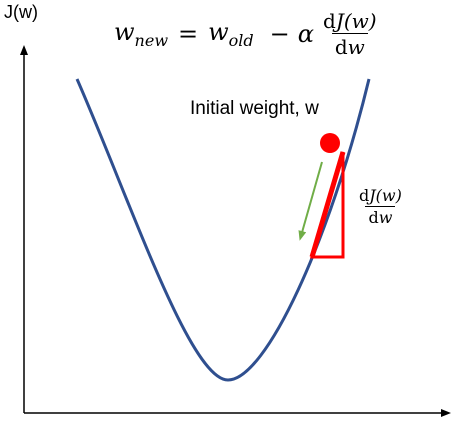 The height and width of the screenshot is (430, 469). I want to click on formula-minus: −, so click(279, 34).